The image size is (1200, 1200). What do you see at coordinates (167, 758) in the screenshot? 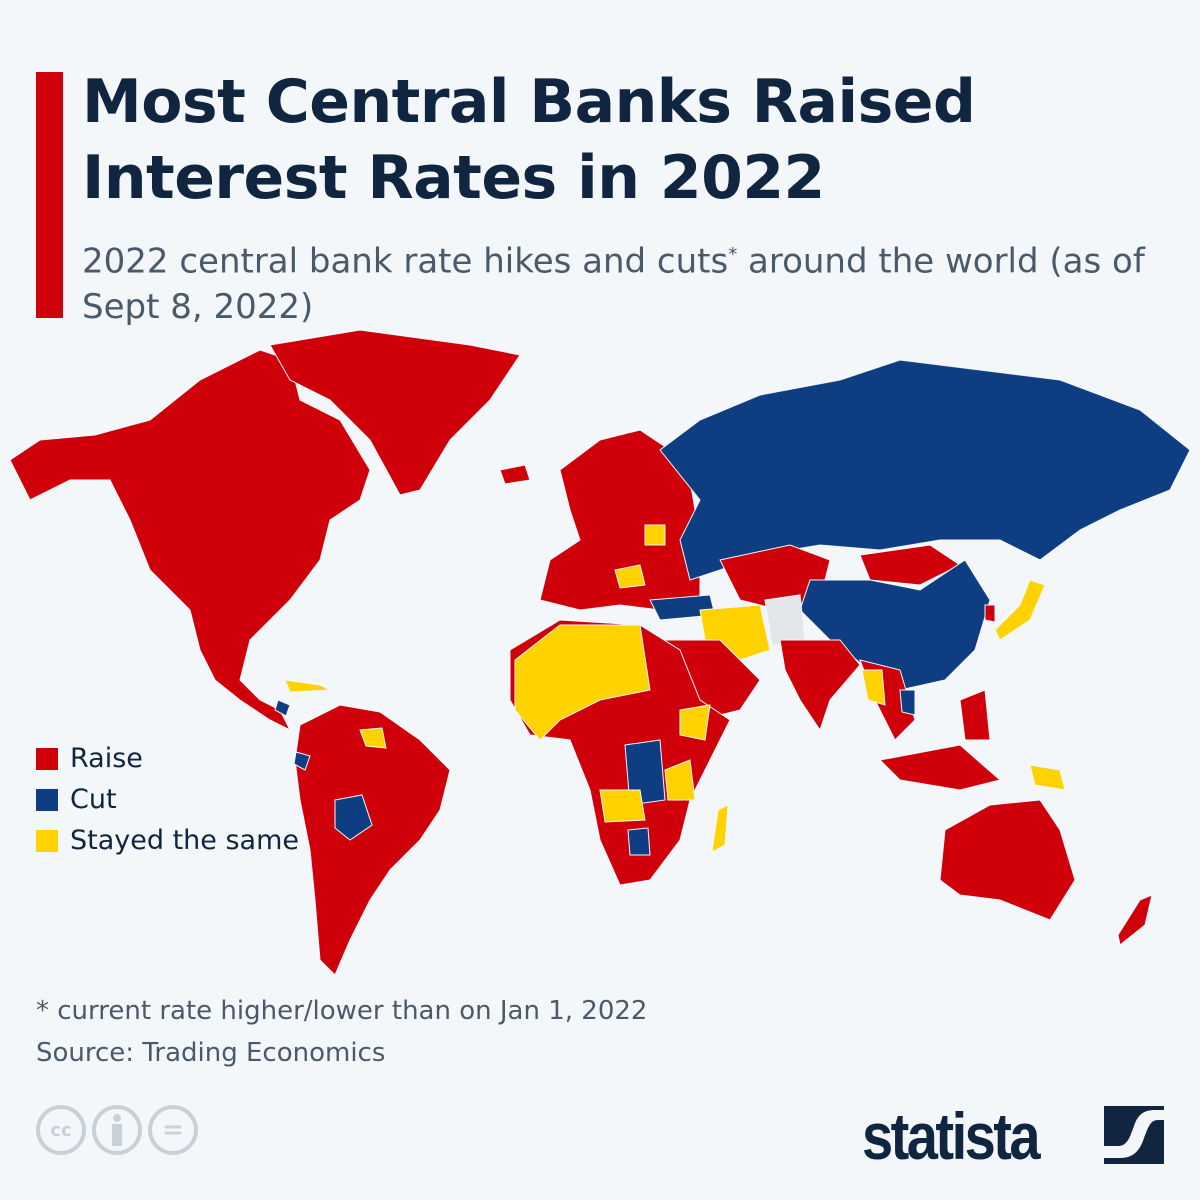
I see `legend-item-raise: Raise` at bounding box center [167, 758].